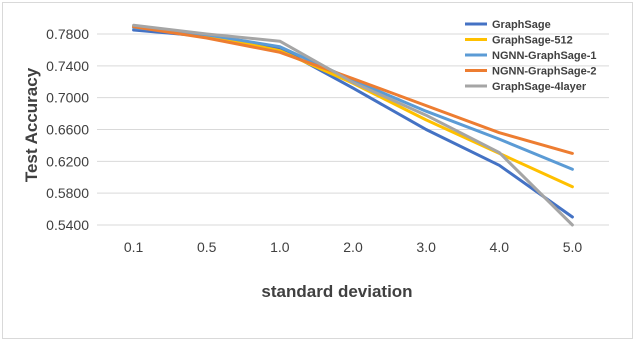 The width and height of the screenshot is (637, 345). Describe the element at coordinates (207, 247) in the screenshot. I see `x-tick-label: 0.5` at that location.